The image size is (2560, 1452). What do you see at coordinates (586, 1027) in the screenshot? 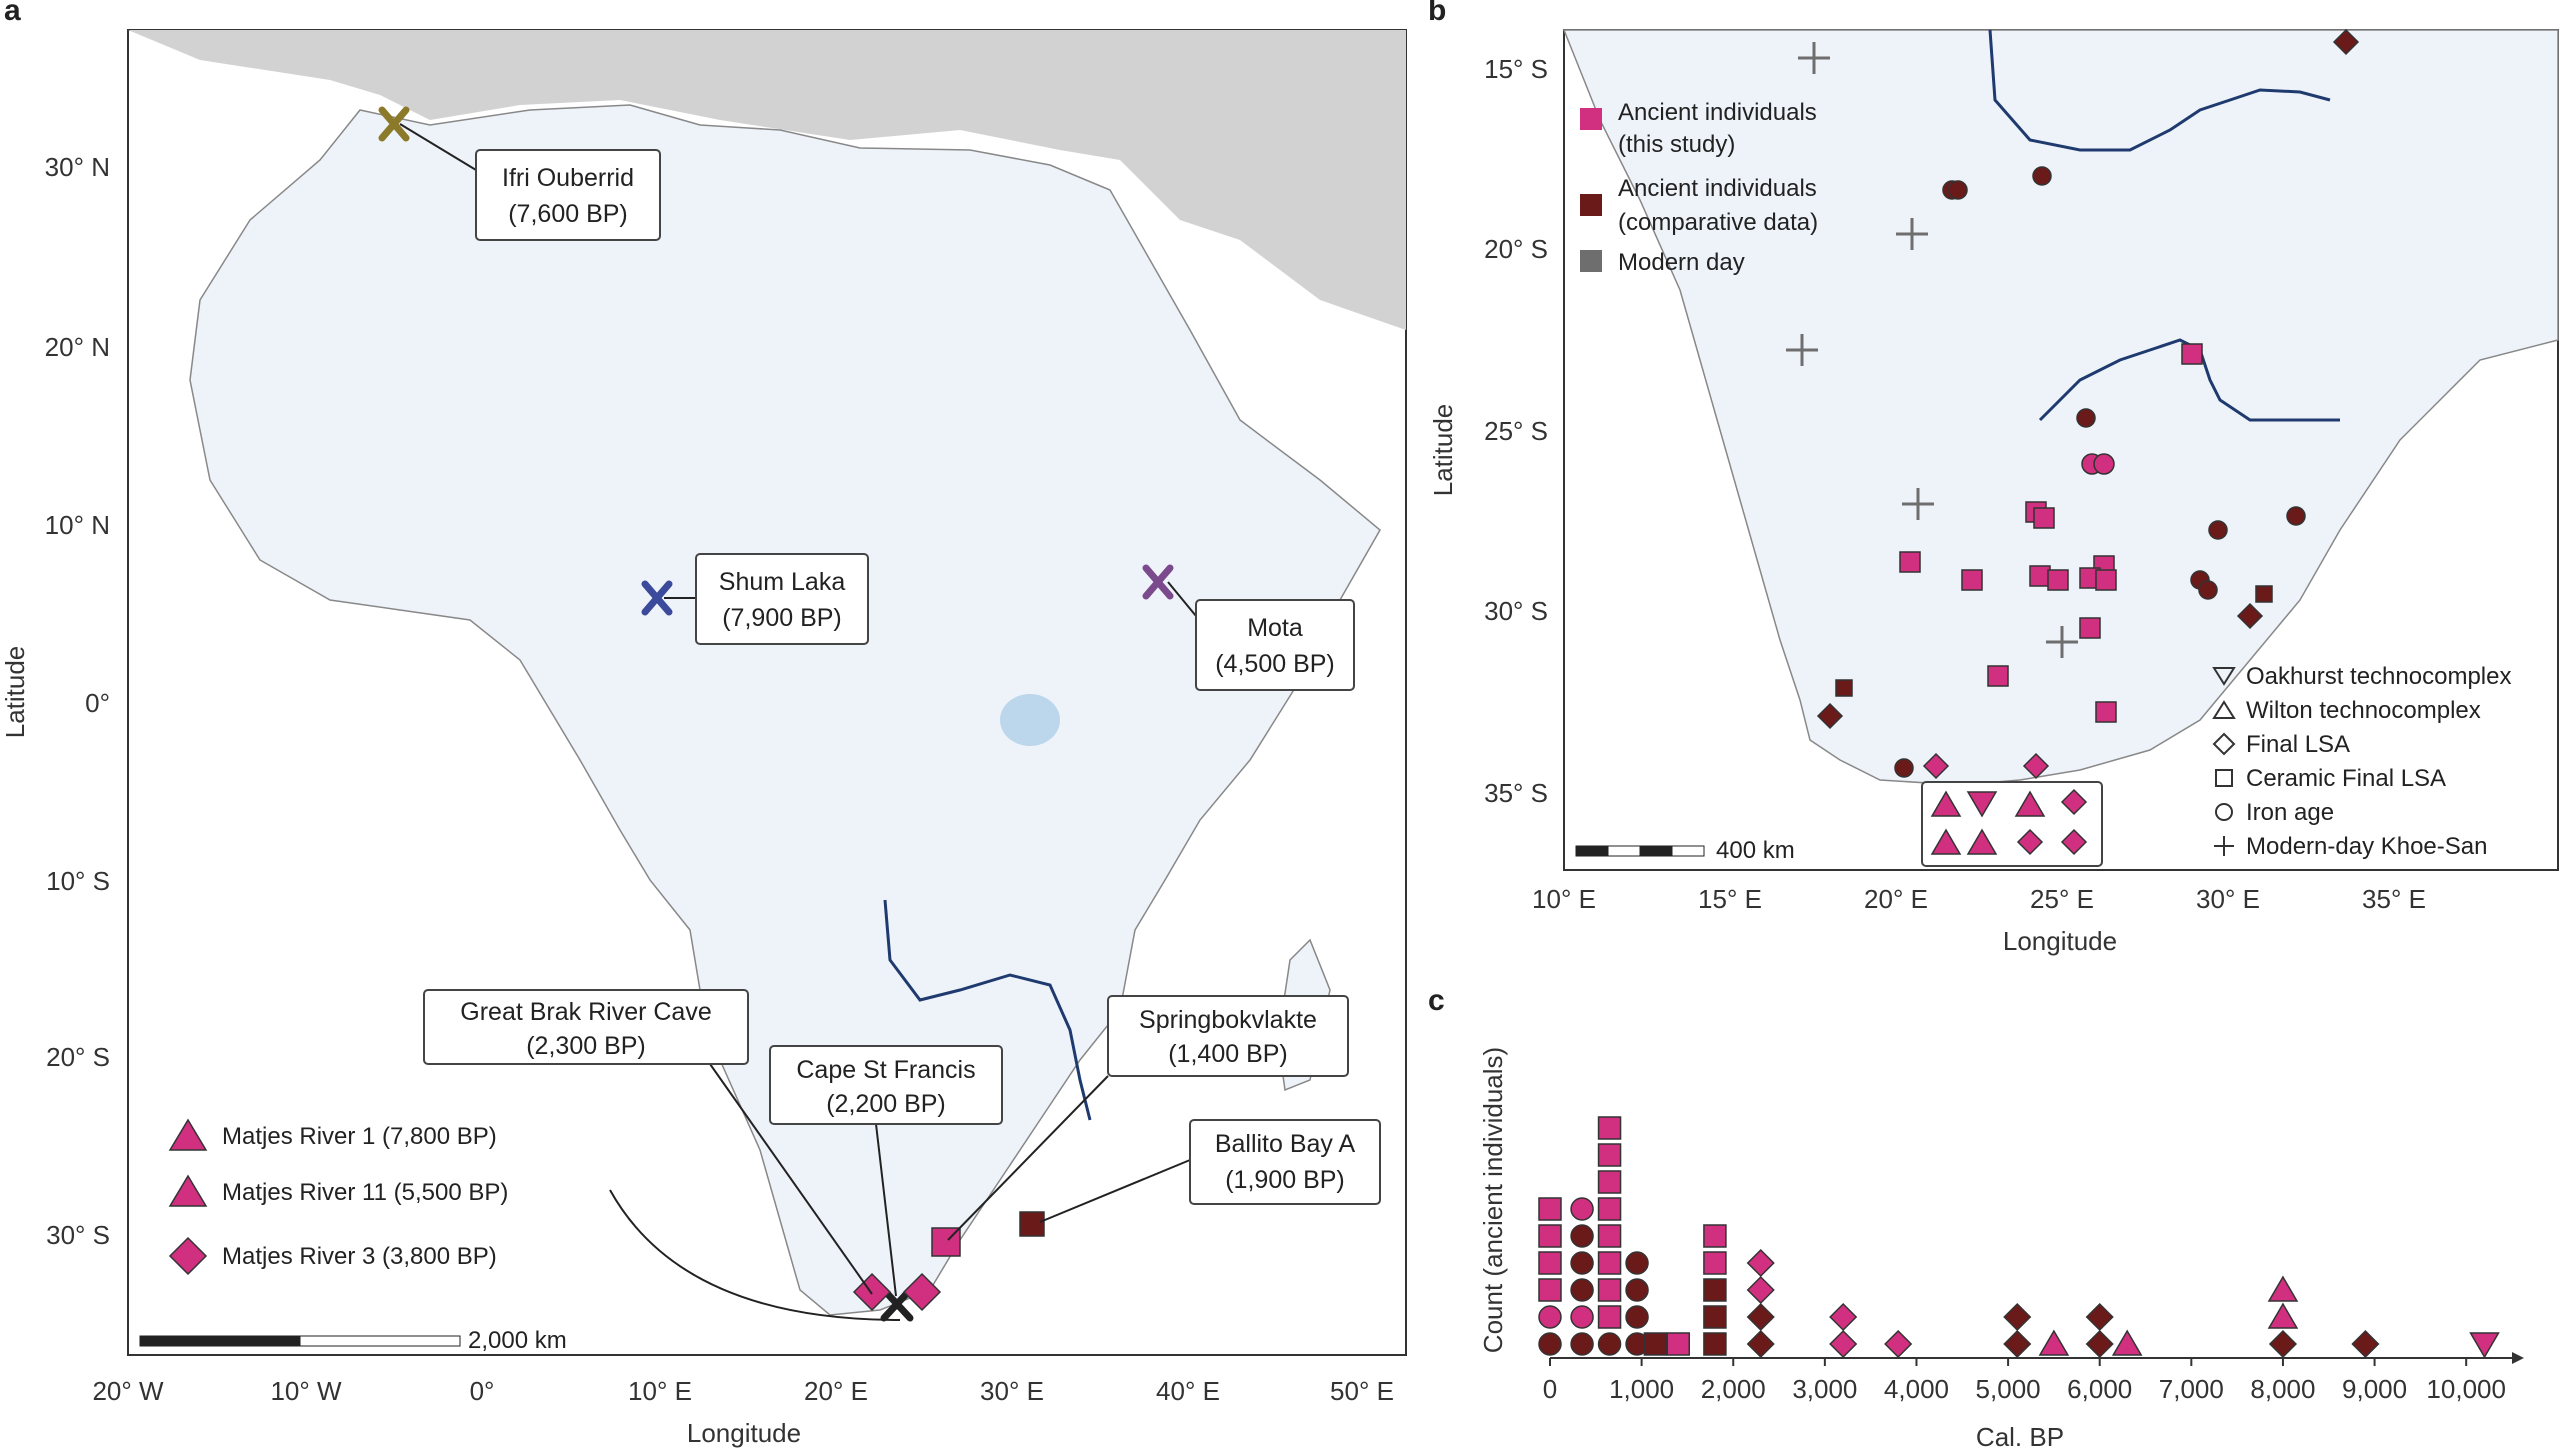
I see `great-brak-label: Great Brak River Cave (2,300 BP)` at bounding box center [586, 1027].